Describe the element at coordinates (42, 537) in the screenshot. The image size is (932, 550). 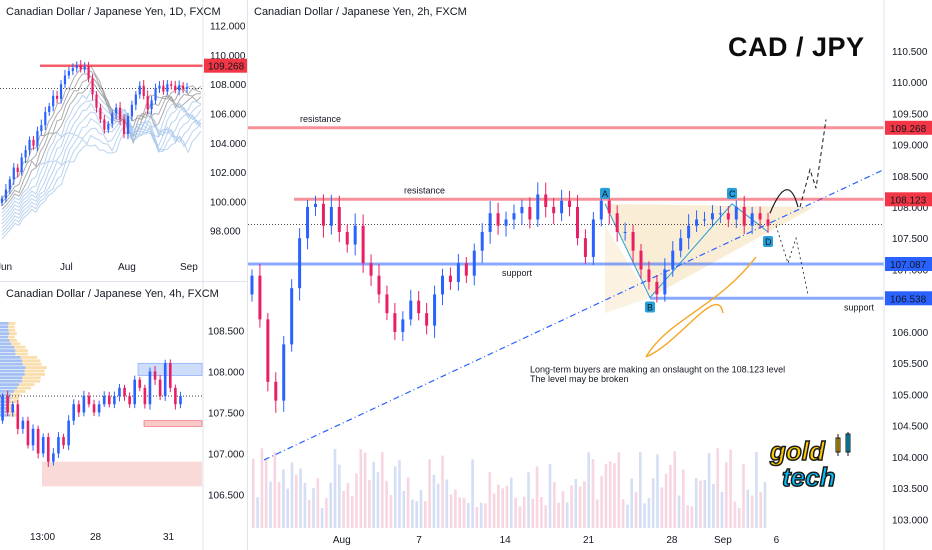
I see `h4-xtick-label: 13:00` at that location.